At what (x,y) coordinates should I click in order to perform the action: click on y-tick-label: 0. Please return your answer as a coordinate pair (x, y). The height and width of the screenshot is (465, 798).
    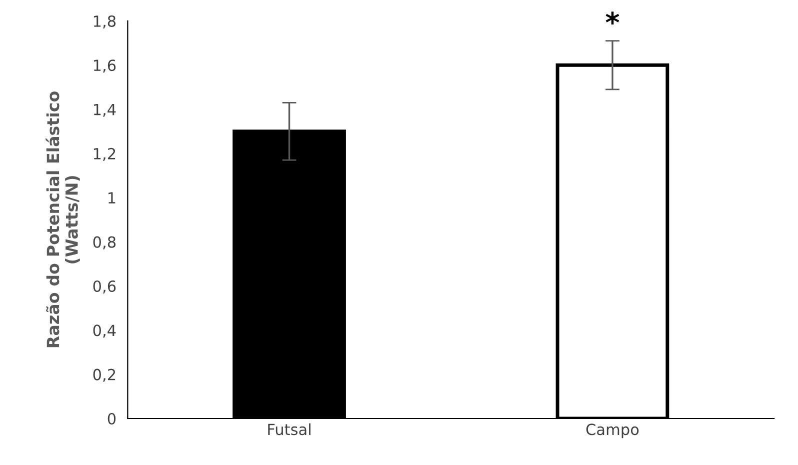
    Looking at the image, I should click on (112, 418).